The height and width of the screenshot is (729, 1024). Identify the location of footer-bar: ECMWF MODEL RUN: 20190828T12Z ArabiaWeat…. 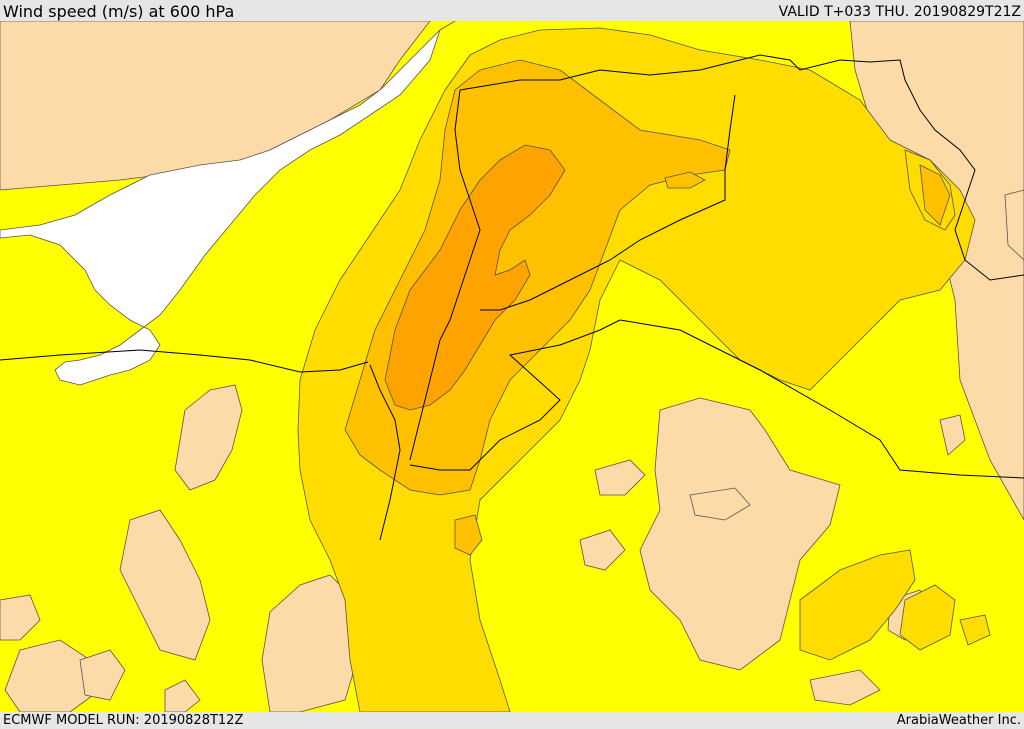
(512, 720).